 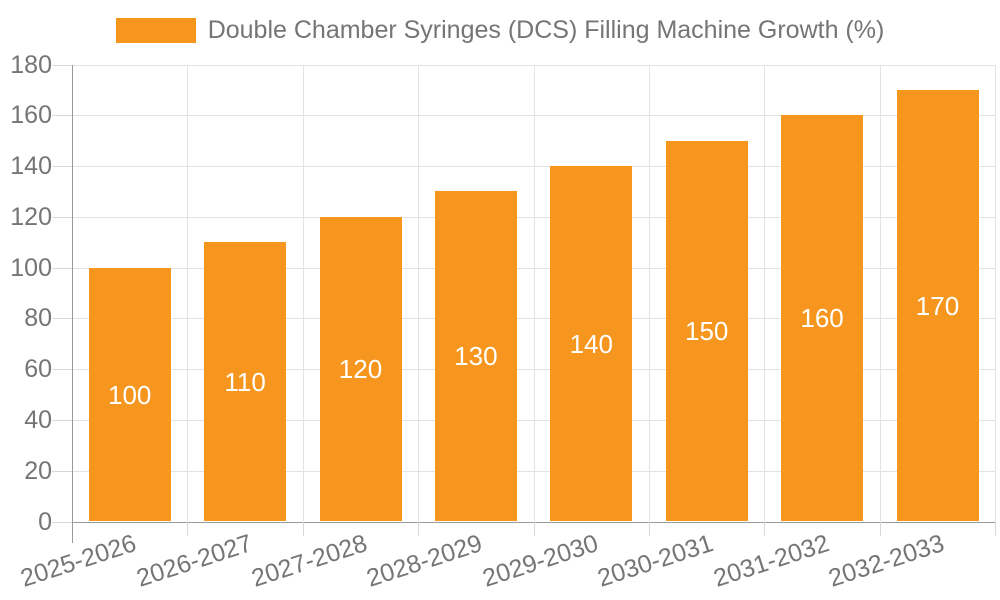 What do you see at coordinates (31, 216) in the screenshot?
I see `y-tick-label: 120` at bounding box center [31, 216].